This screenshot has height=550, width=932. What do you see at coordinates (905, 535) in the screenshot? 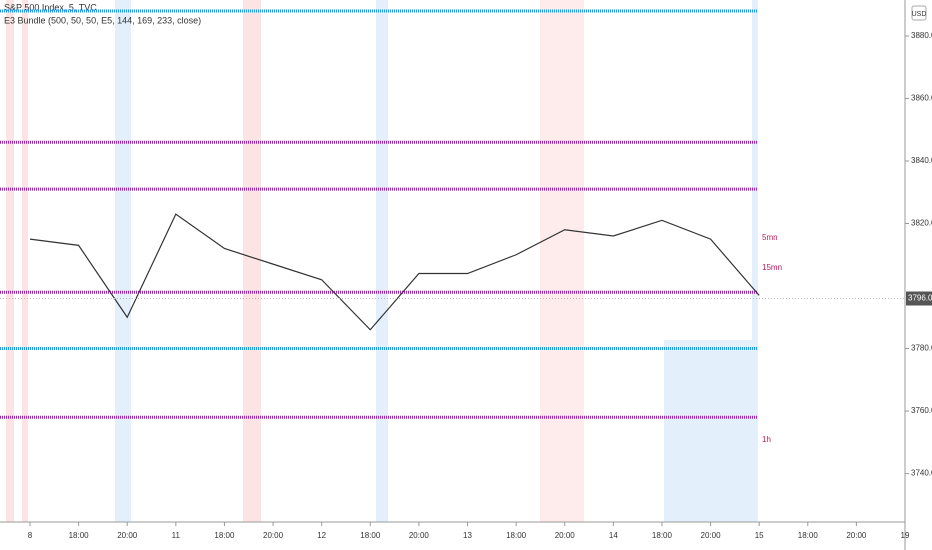
I see `x-tick-label: 19` at bounding box center [905, 535].